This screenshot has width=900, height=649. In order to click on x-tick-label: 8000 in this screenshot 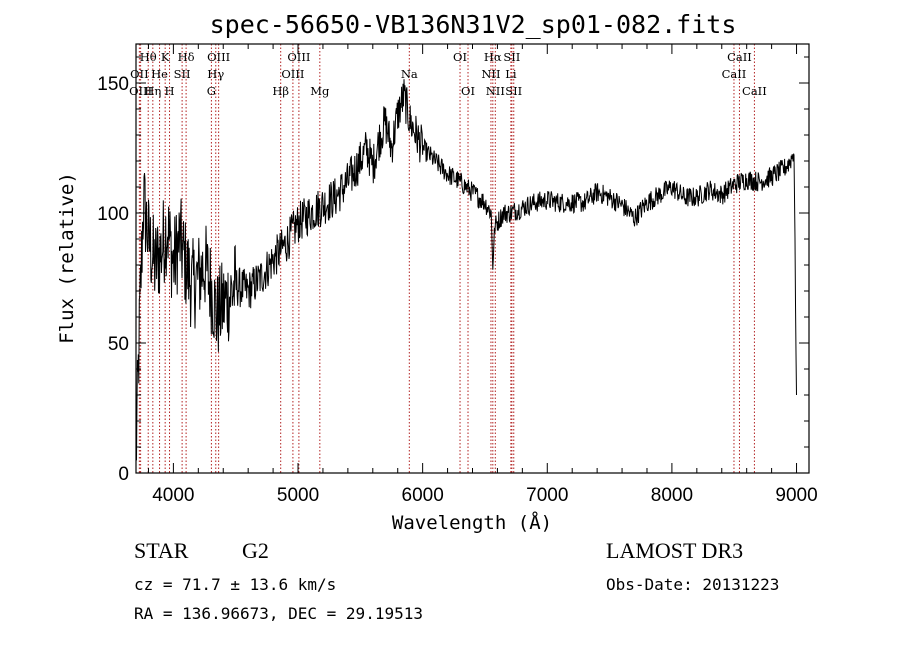, I will do `click(672, 495)`.